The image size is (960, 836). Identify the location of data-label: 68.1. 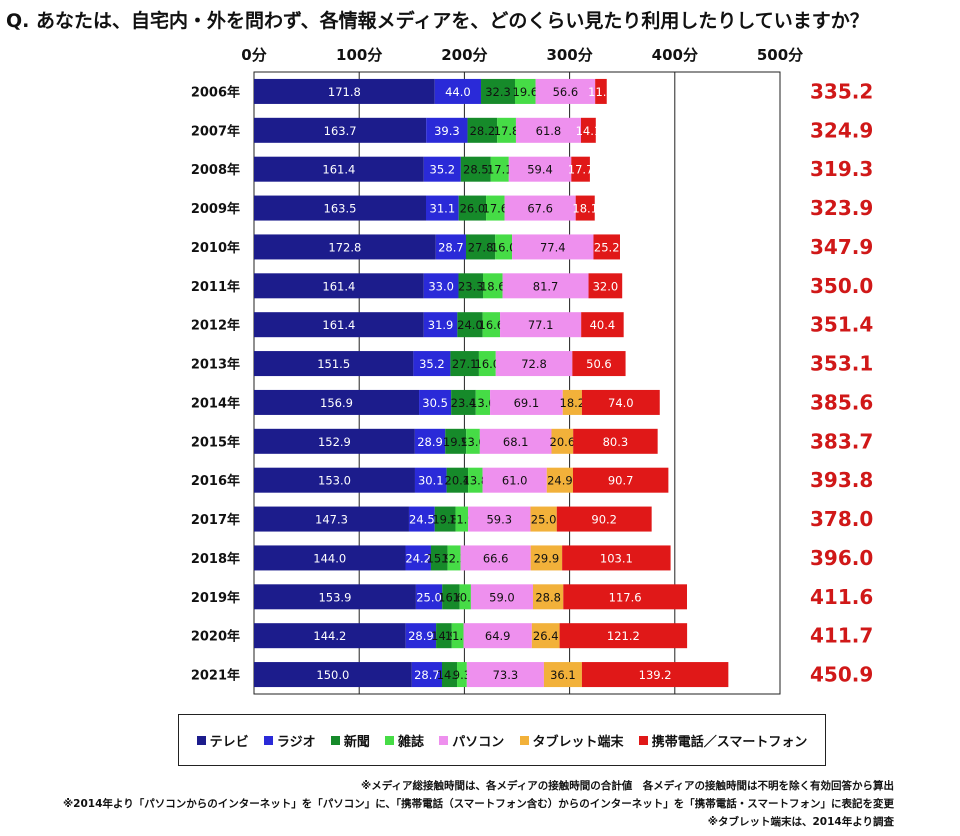
(516, 442).